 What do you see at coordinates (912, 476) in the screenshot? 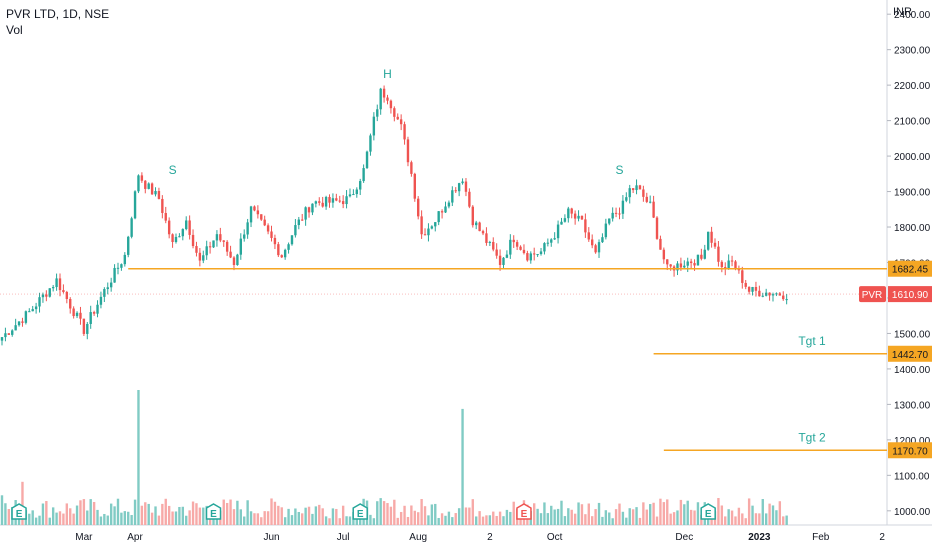
I see `y-tick-label: 1100.00` at bounding box center [912, 476].